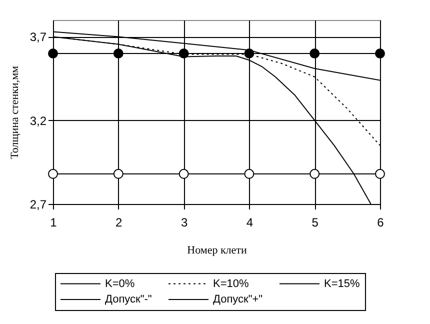 The width and height of the screenshot is (430, 324). Describe the element at coordinates (38, 205) in the screenshot. I see `y-tick-label: 2,7` at that location.